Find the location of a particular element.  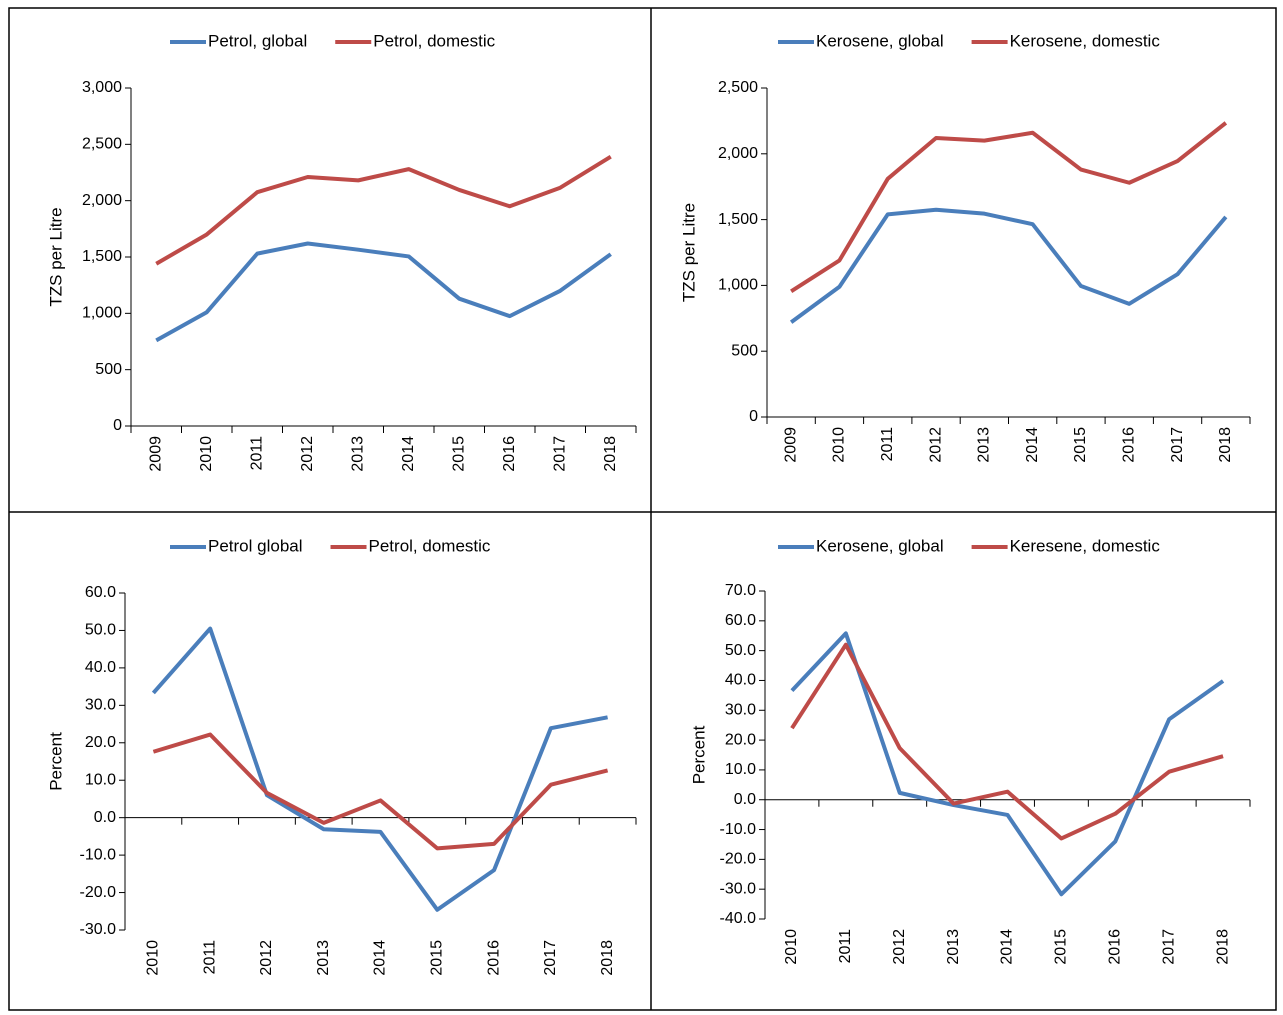

y-tick-label: 70.0 is located at coordinates (740, 590).